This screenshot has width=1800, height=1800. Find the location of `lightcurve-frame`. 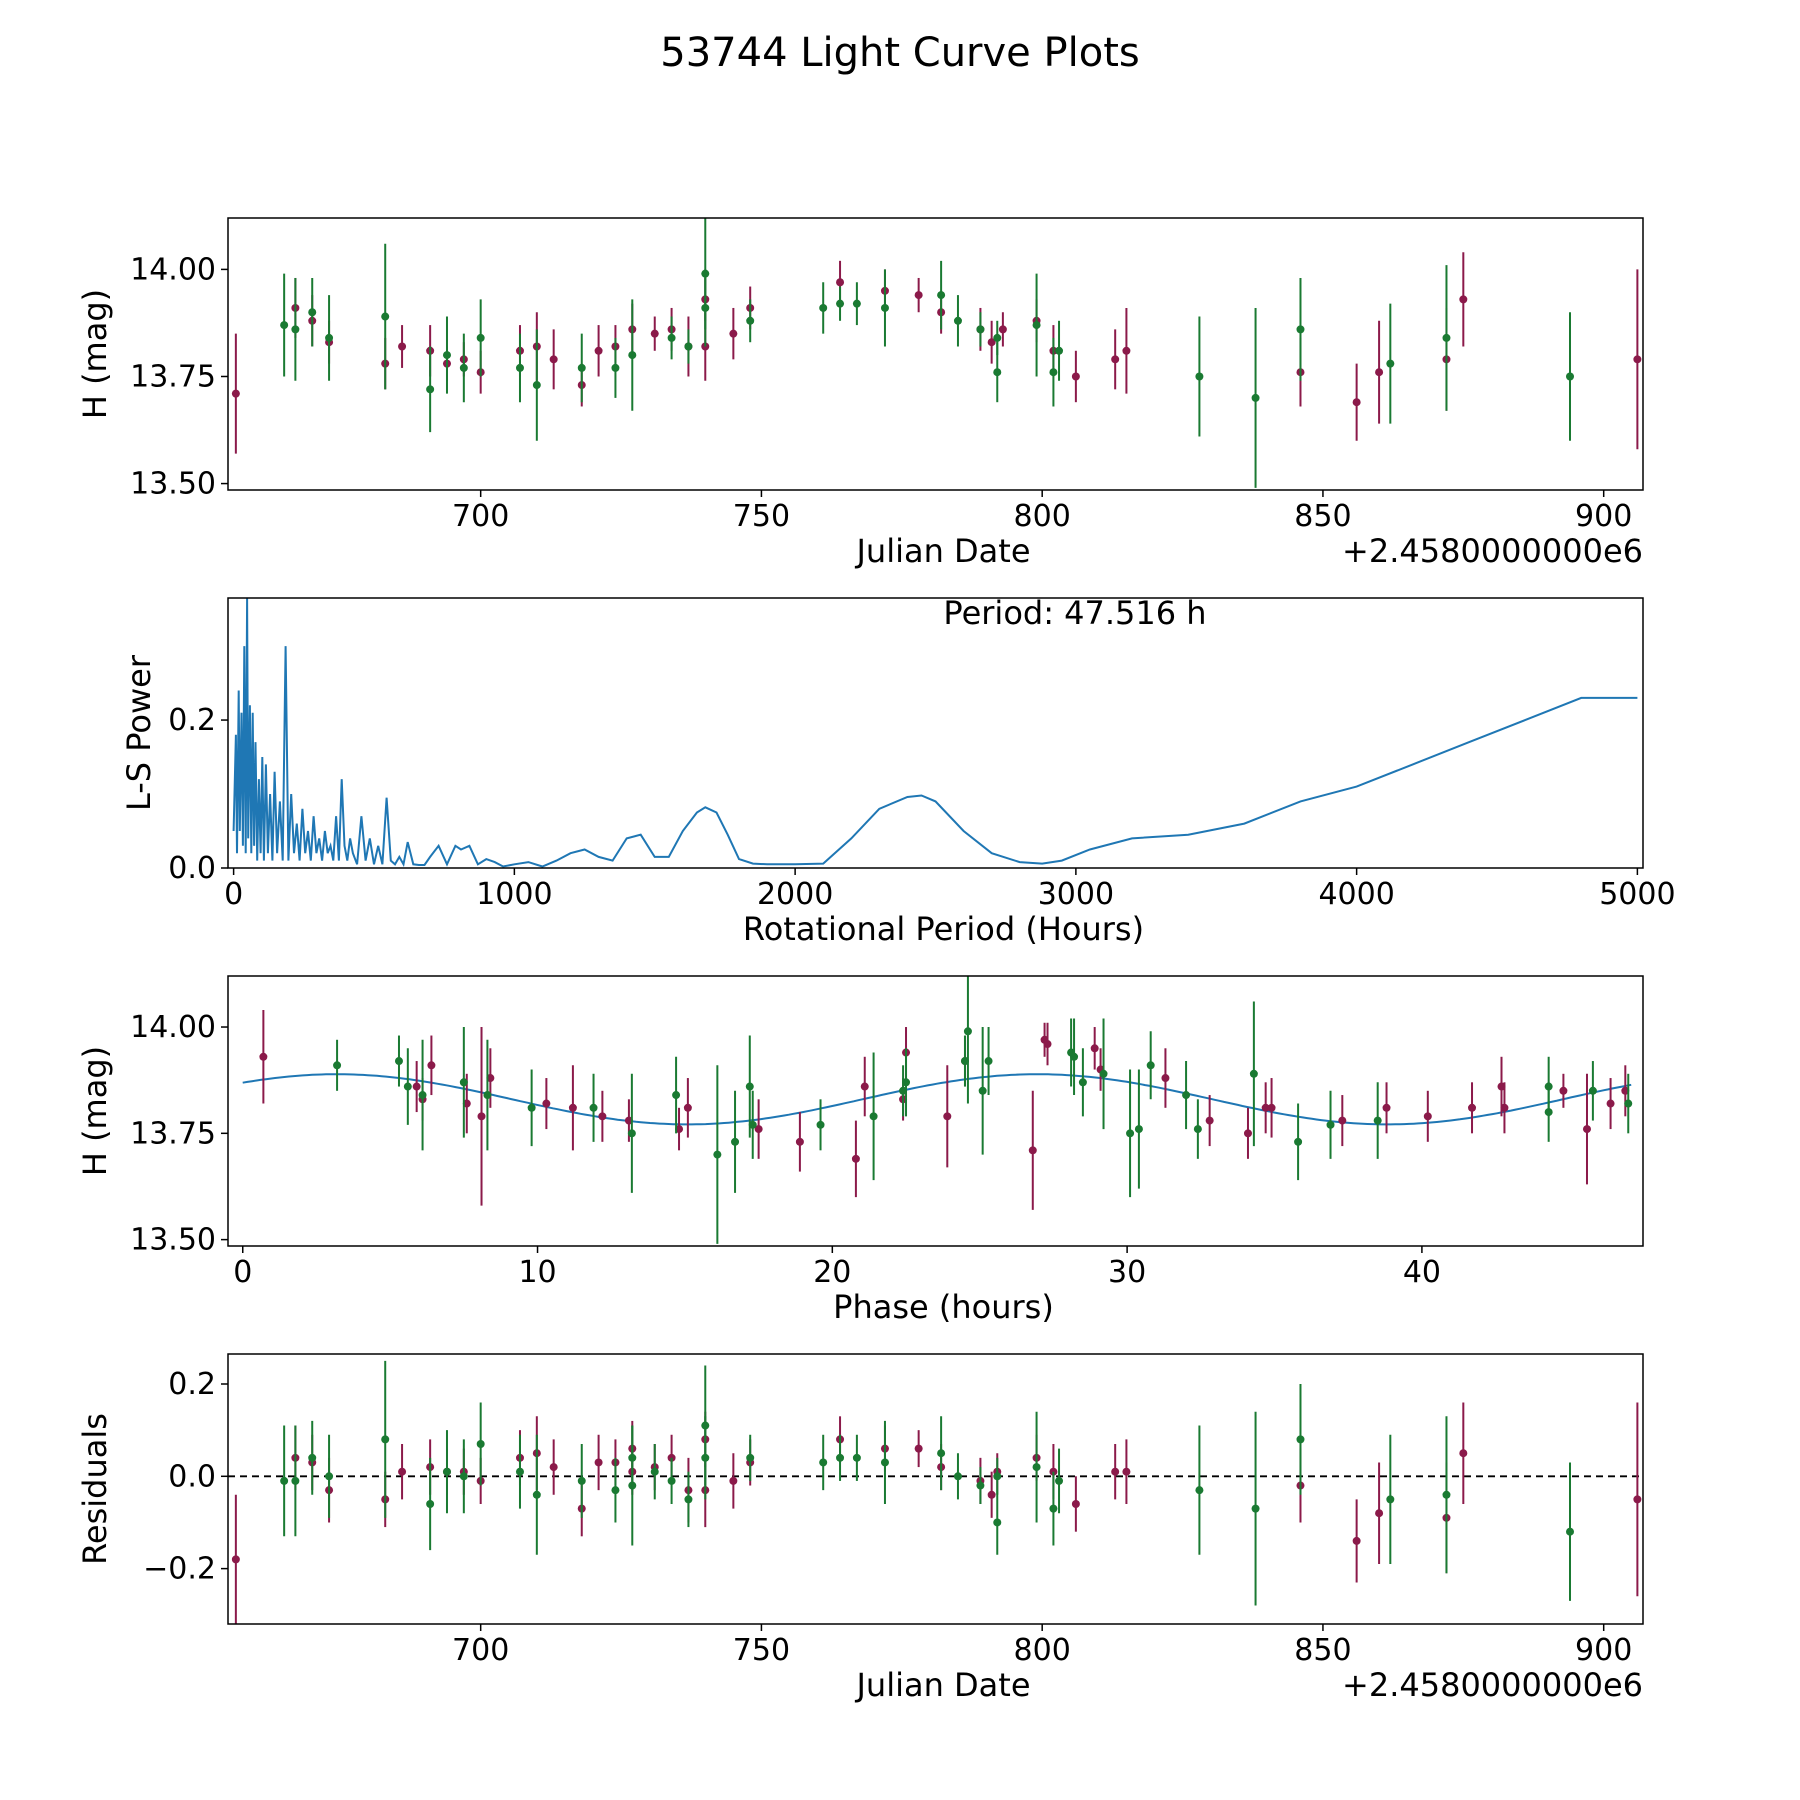

lightcurve-frame is located at coordinates (935, 354).